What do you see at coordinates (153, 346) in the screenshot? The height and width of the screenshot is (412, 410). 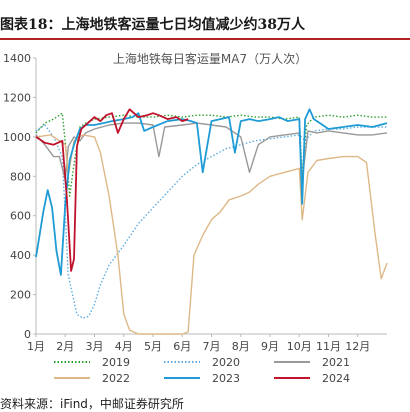 I see `x-tick-label: 5月` at bounding box center [153, 346].